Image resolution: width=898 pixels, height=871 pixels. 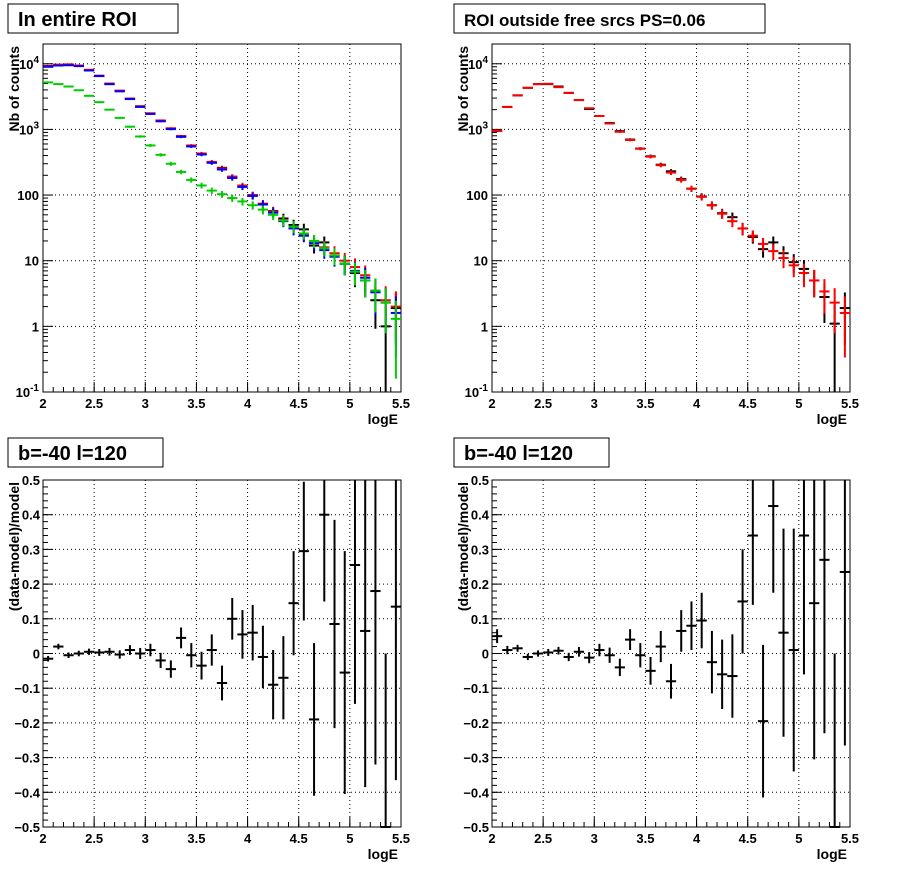 I want to click on y-tick-label: 0.2, so click(x=31, y=584).